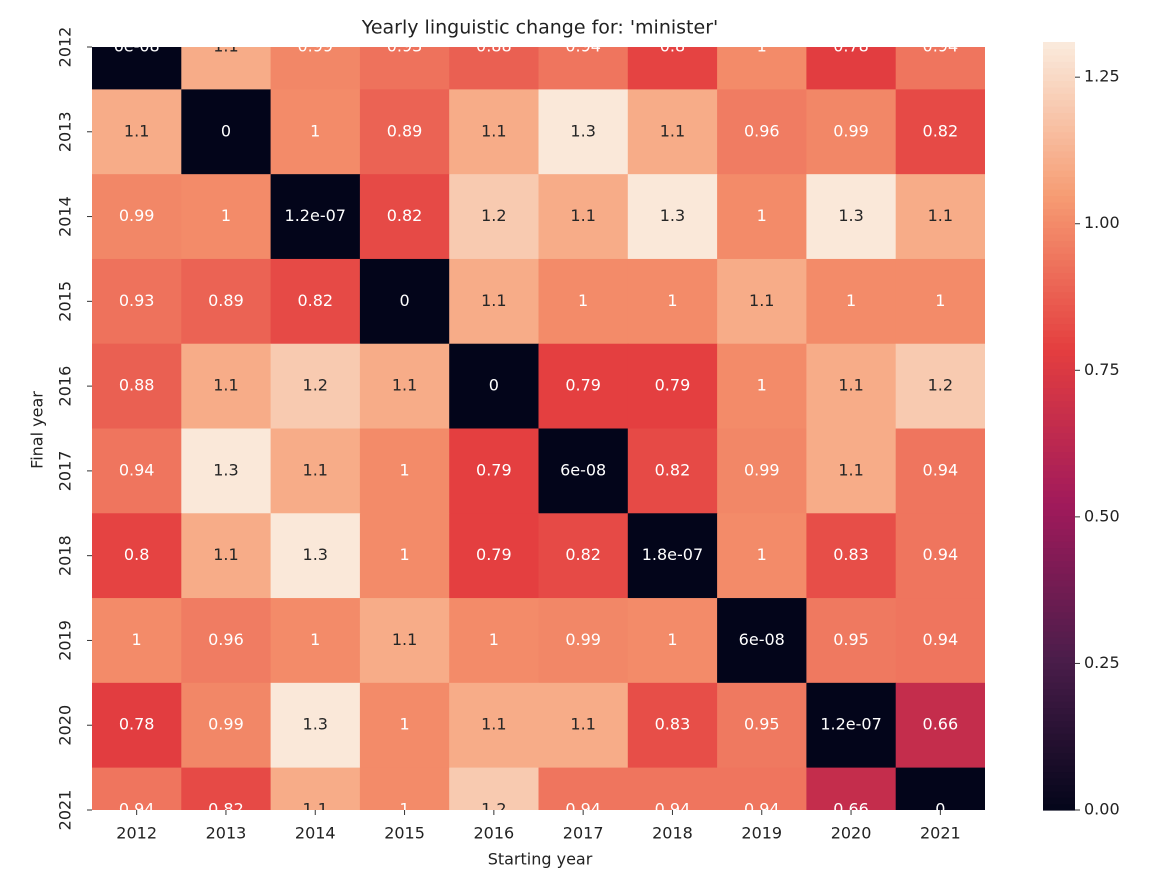 This screenshot has width=1166, height=882. Describe the element at coordinates (137, 385) in the screenshot. I see `cell-label: 0.88` at that location.